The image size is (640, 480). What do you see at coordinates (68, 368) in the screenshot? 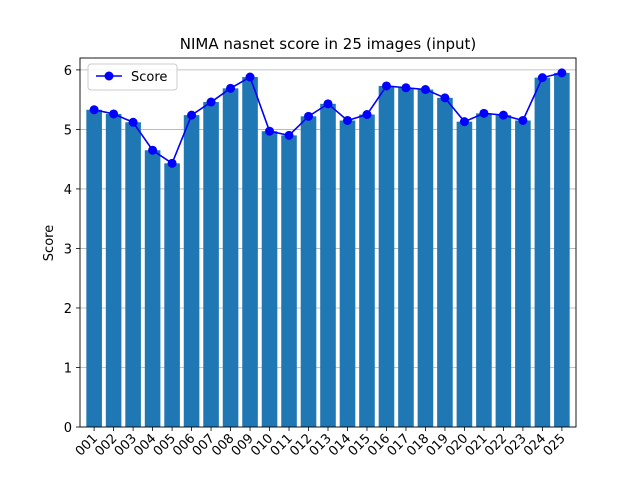
I see `y-tick-label-1: 1` at bounding box center [68, 368].